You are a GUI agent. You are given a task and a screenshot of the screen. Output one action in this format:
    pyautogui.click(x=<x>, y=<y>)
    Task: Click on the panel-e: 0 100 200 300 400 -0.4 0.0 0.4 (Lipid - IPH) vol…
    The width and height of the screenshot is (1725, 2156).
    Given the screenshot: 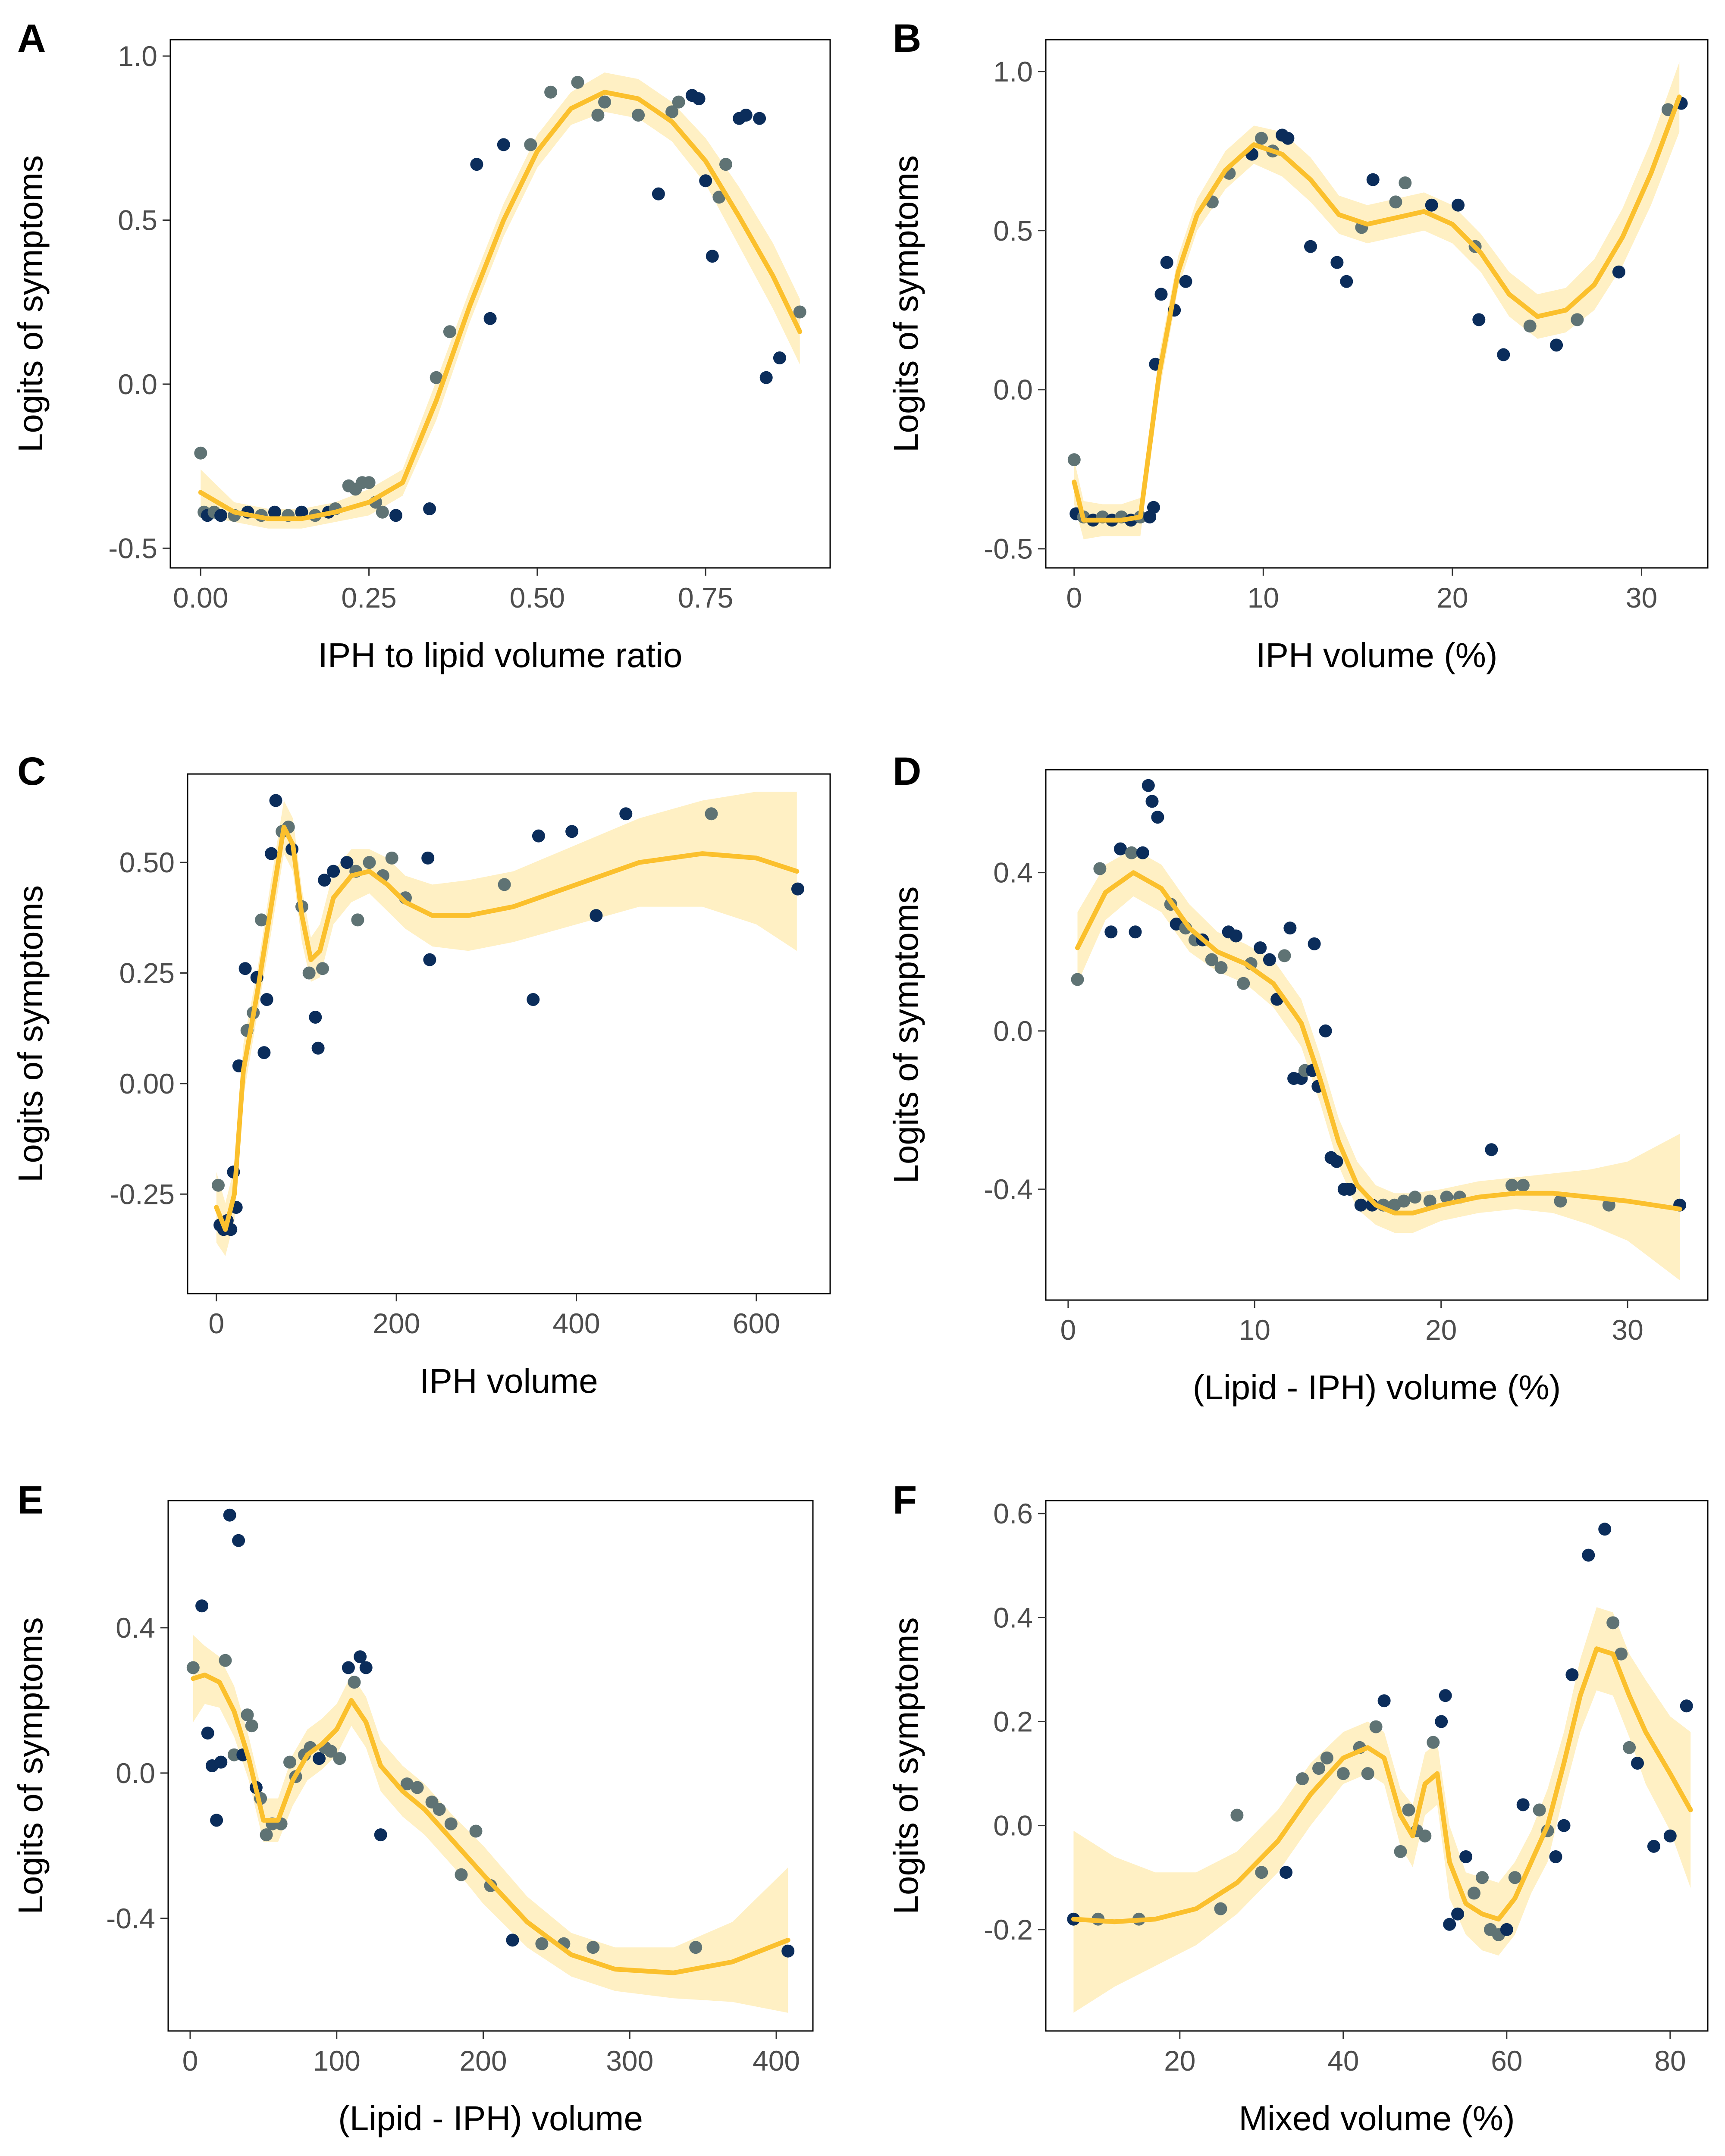 What is the action you would take?
    pyautogui.click(x=413, y=1807)
    